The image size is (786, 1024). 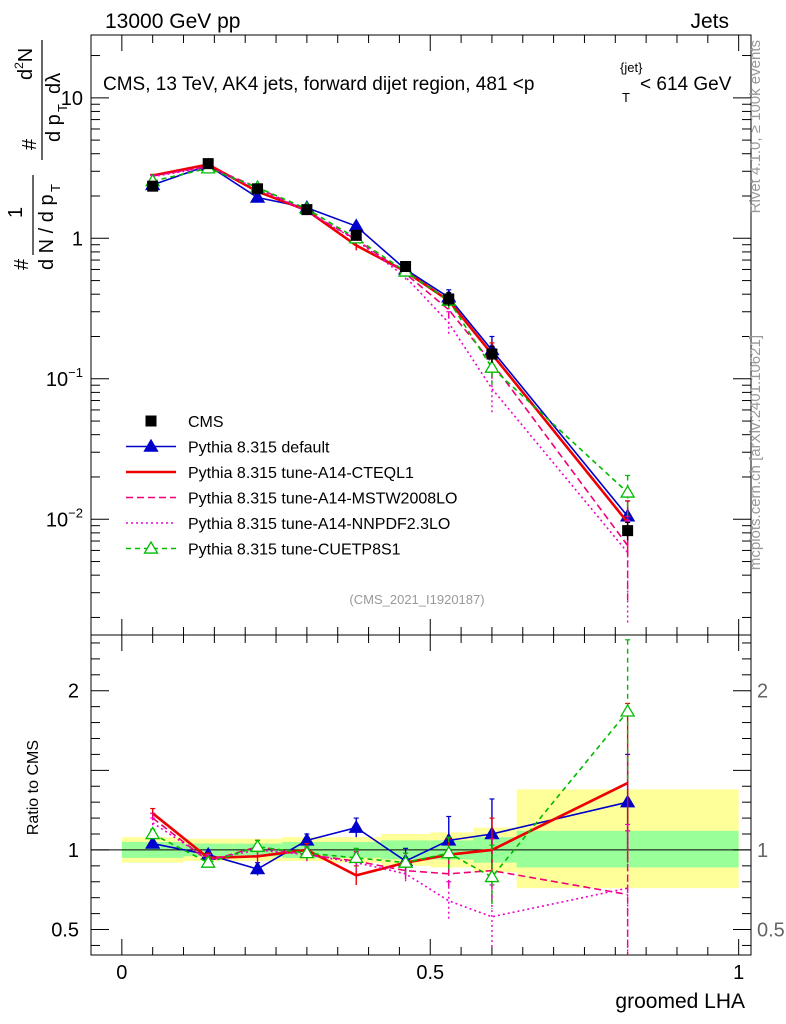 What do you see at coordinates (206, 422) in the screenshot?
I see `legend-label-0: CMS` at bounding box center [206, 422].